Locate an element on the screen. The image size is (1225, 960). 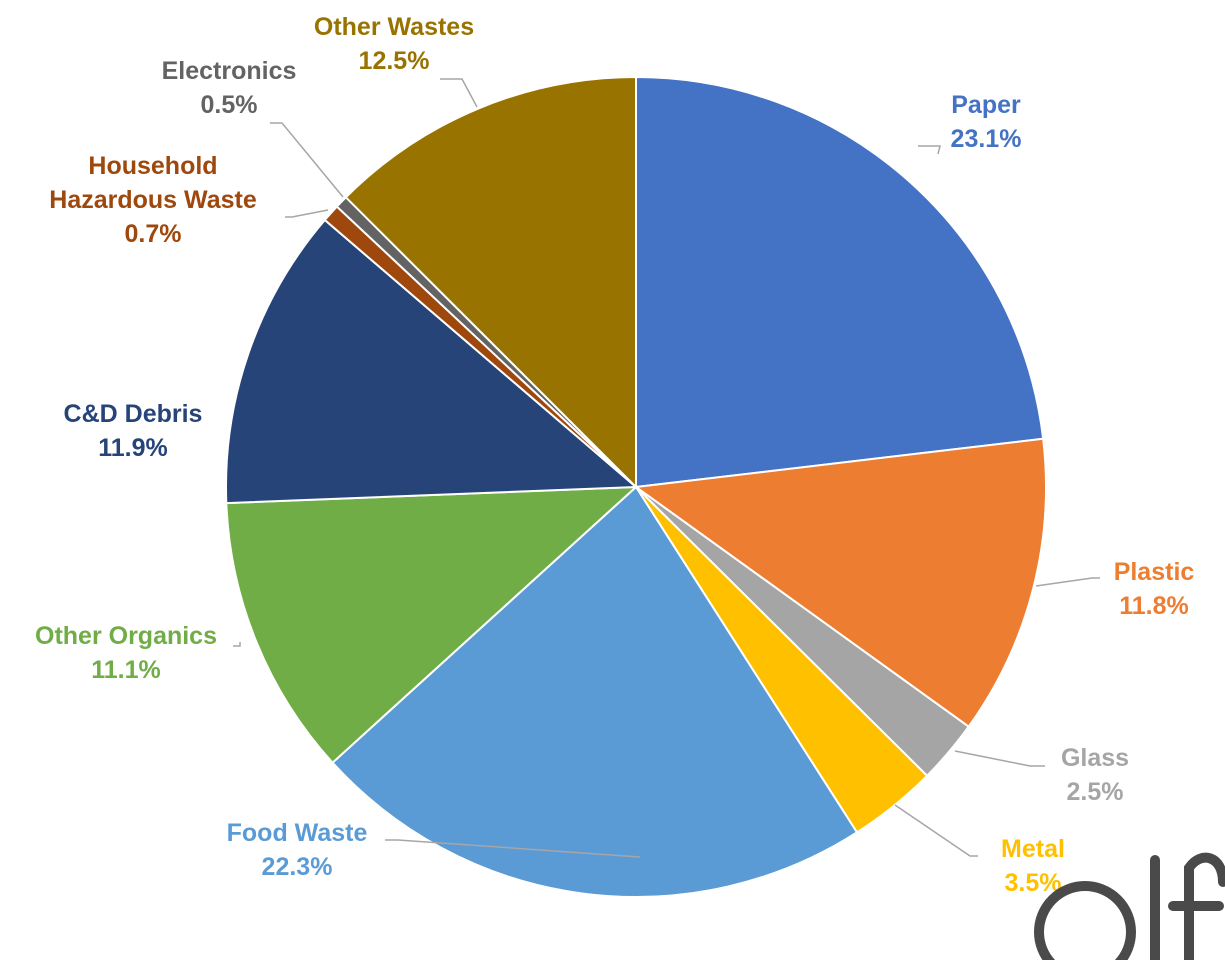
value-label-paper: 23.1% is located at coordinates (986, 139).